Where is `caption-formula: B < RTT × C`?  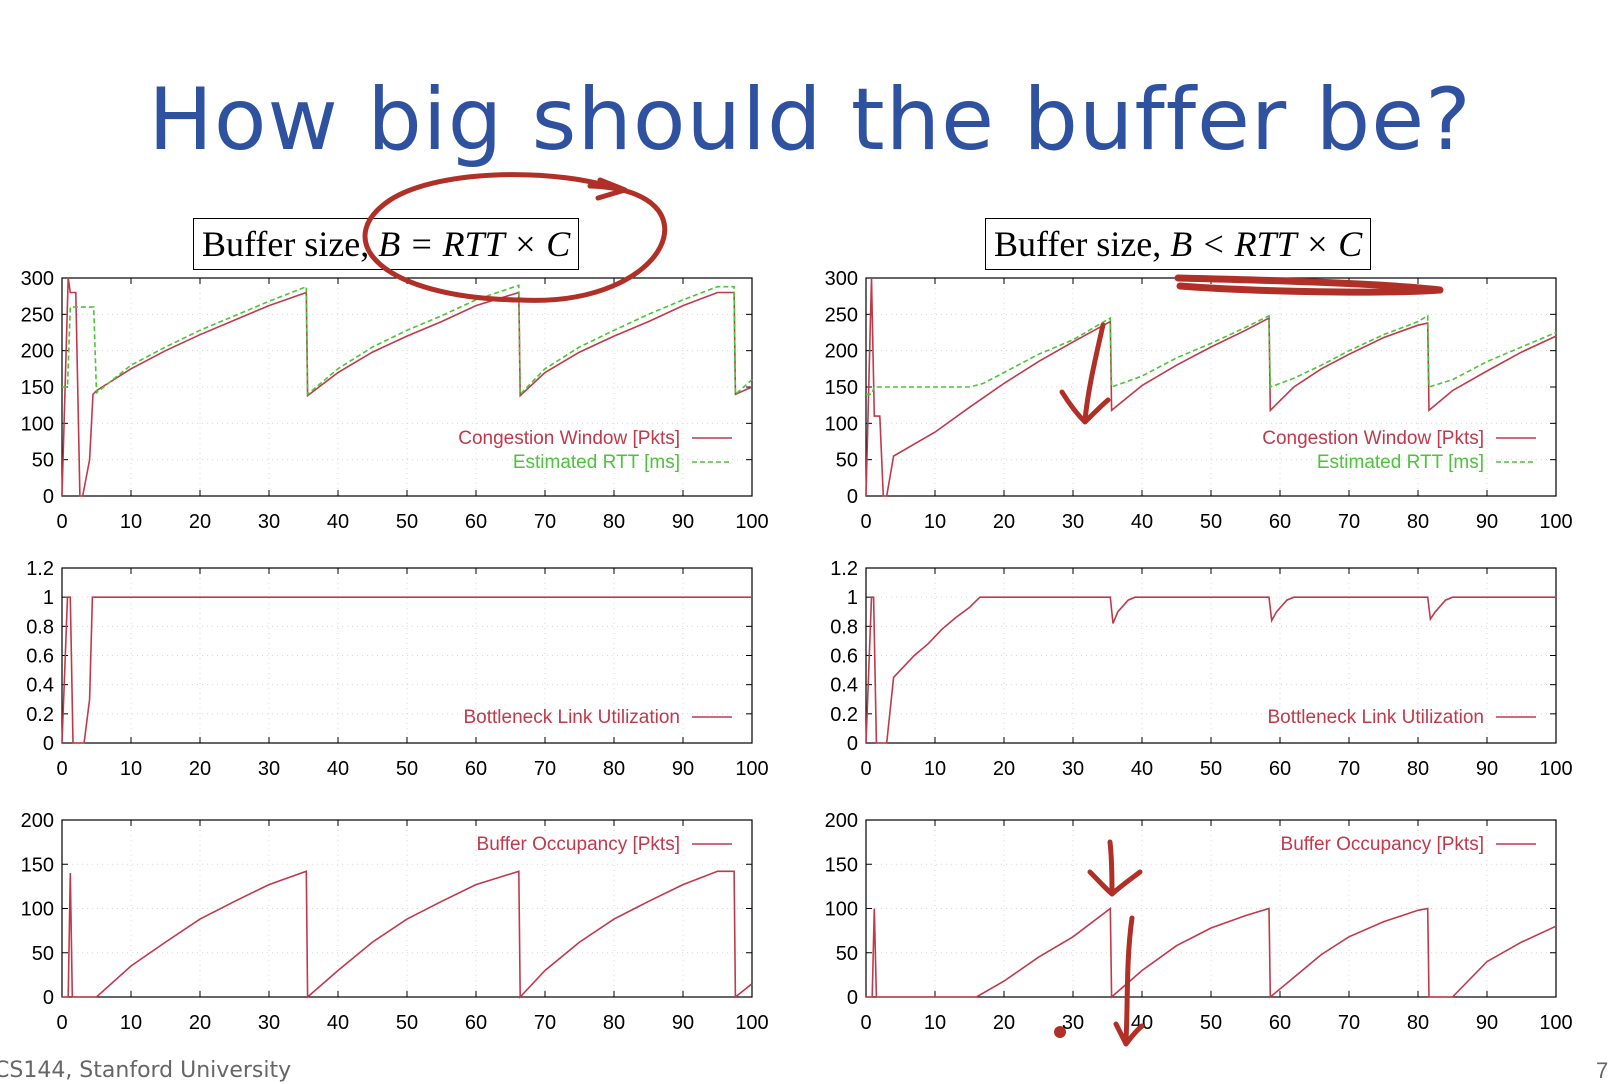 caption-formula: B < RTT × C is located at coordinates (1266, 244).